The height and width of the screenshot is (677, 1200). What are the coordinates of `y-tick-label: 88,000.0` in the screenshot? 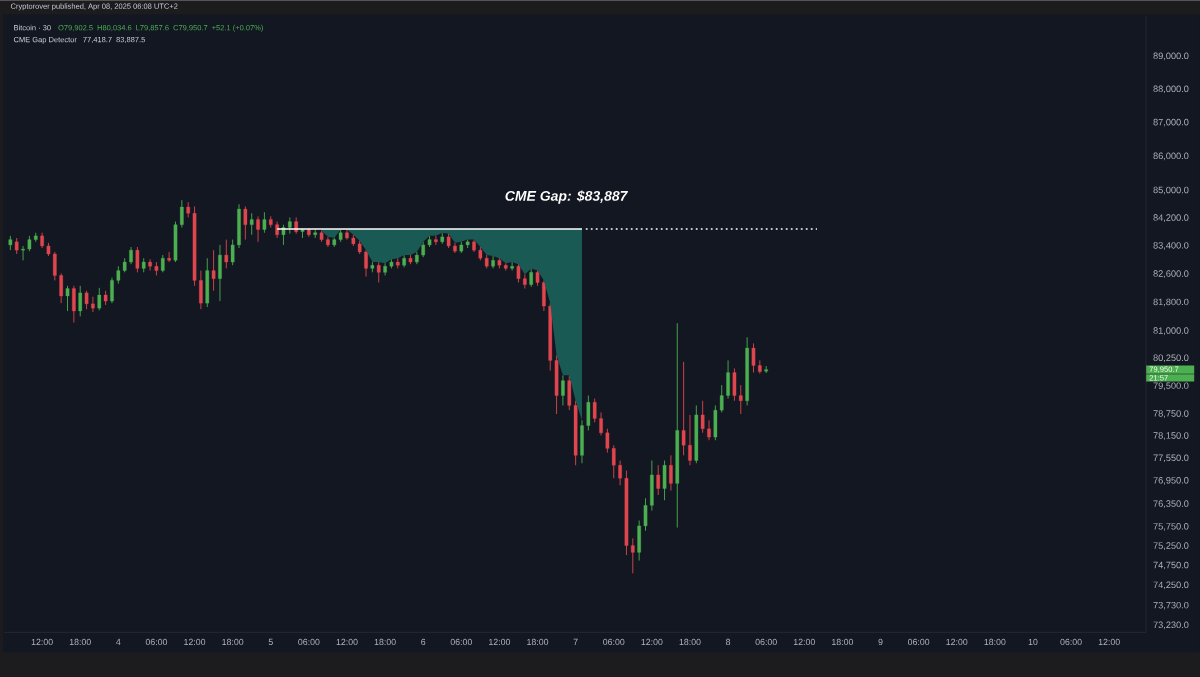 It's located at (1171, 89).